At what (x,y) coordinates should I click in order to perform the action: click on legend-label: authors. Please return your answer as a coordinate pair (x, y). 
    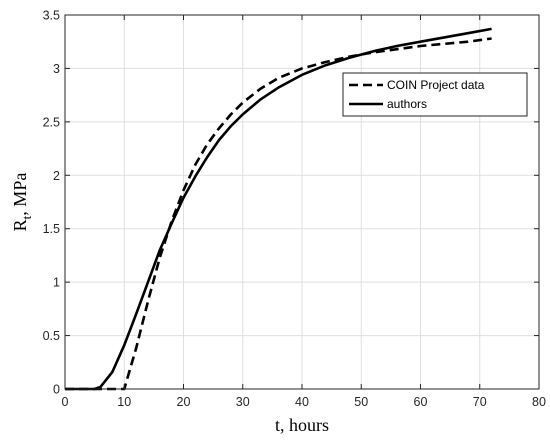
    Looking at the image, I should click on (407, 104).